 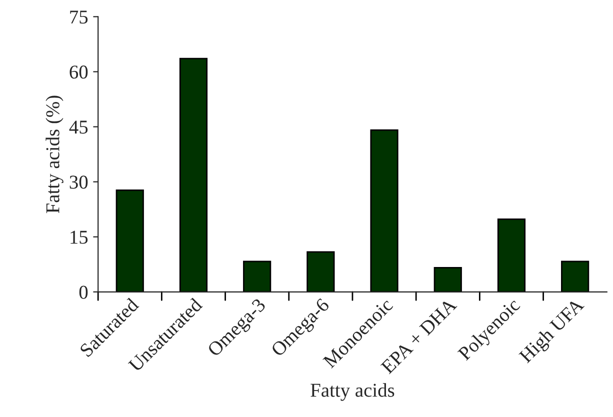 What do you see at coordinates (83, 292) in the screenshot?
I see `y-tick-label: 0` at bounding box center [83, 292].